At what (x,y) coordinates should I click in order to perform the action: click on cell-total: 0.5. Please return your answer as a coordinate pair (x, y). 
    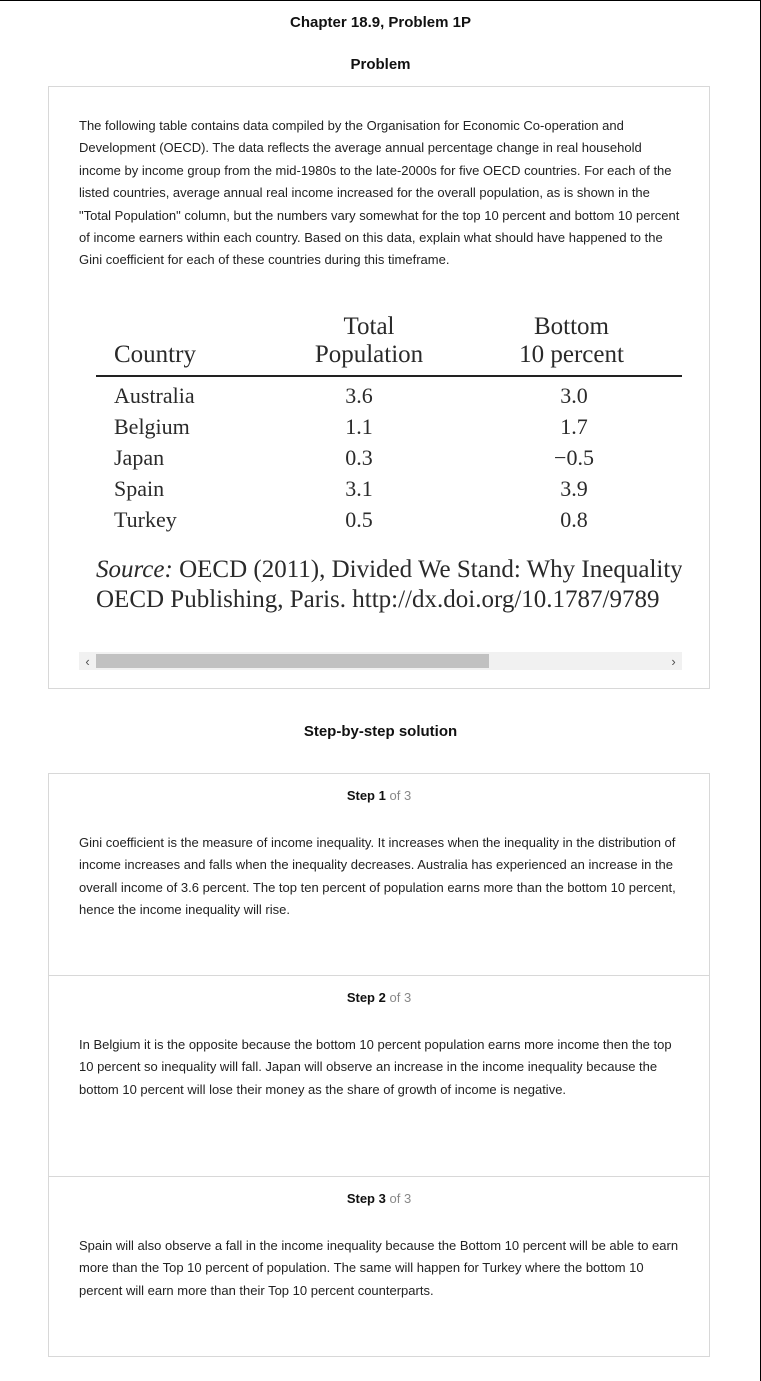
    Looking at the image, I should click on (359, 519).